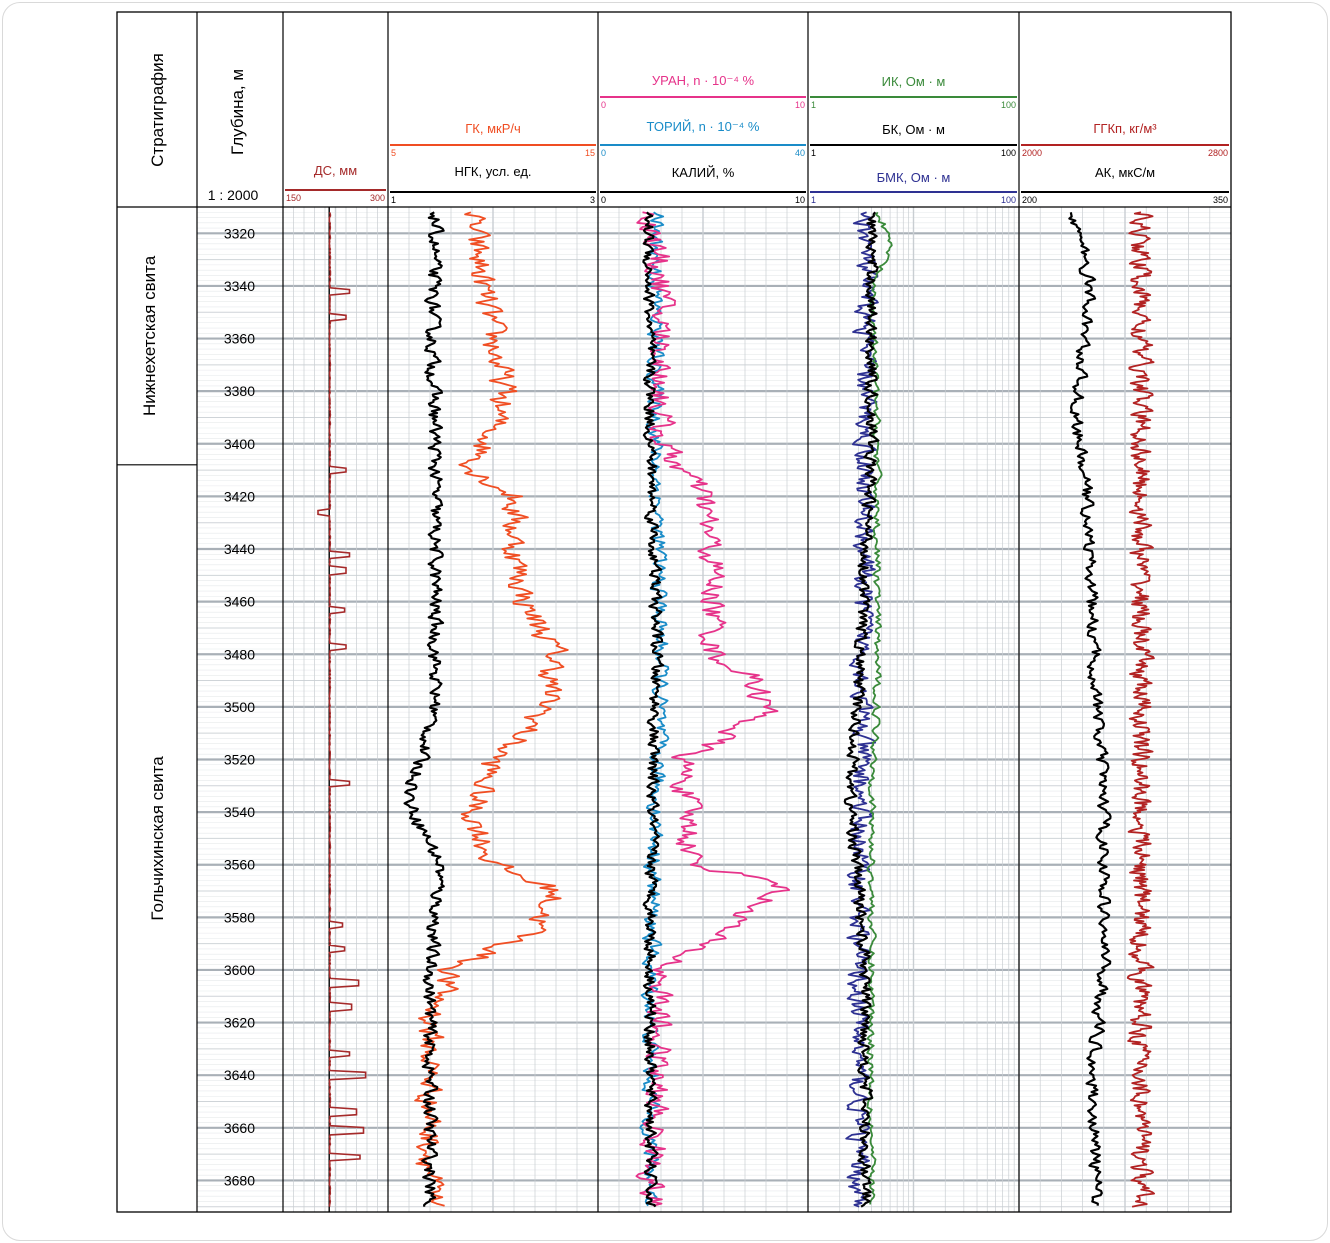 The image size is (1330, 1243). Describe the element at coordinates (424, 709) in the screenshot. I see `ngk-curve` at that location.